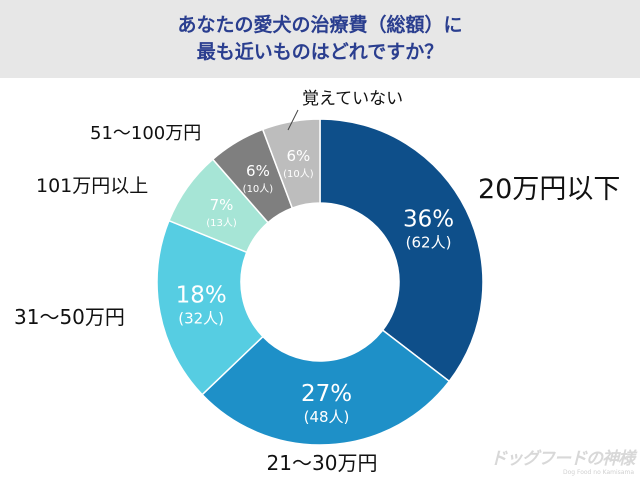  Describe the element at coordinates (145, 133) in the screenshot. I see `slice-category-label: 51〜100万円` at that location.